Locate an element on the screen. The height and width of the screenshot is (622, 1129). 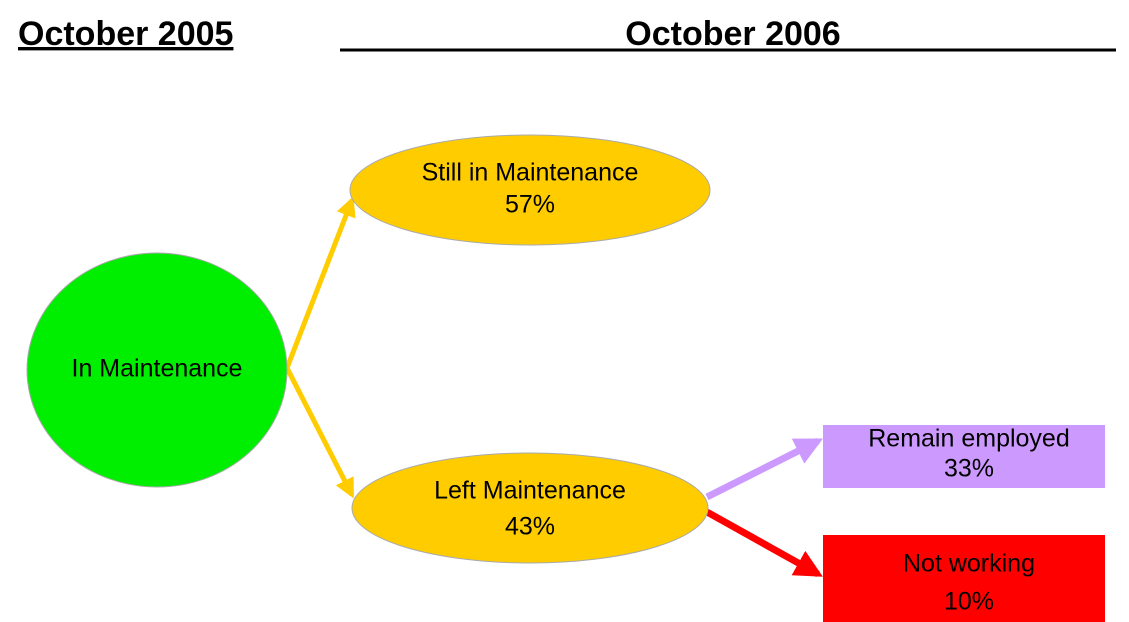
header-right: October 2006 is located at coordinates (732, 34).